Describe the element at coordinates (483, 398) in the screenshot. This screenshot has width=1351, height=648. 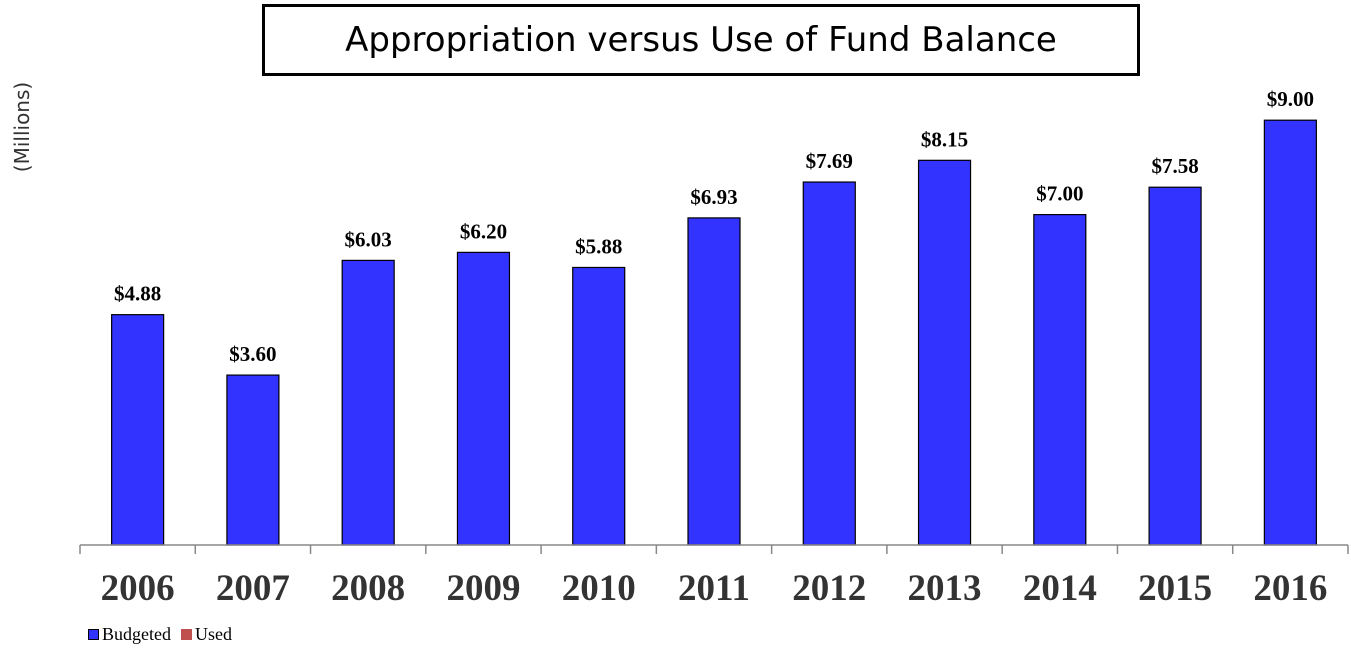
I see `bar-2009` at that location.